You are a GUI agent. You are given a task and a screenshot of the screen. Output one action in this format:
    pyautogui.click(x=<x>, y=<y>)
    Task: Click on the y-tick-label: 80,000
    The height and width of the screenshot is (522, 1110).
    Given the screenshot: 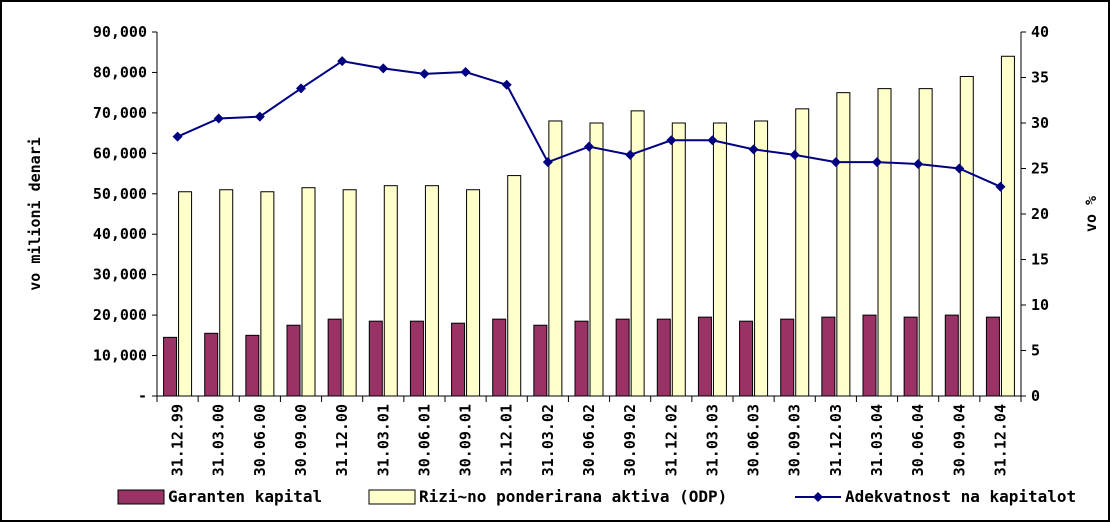 What is the action you would take?
    pyautogui.click(x=120, y=72)
    